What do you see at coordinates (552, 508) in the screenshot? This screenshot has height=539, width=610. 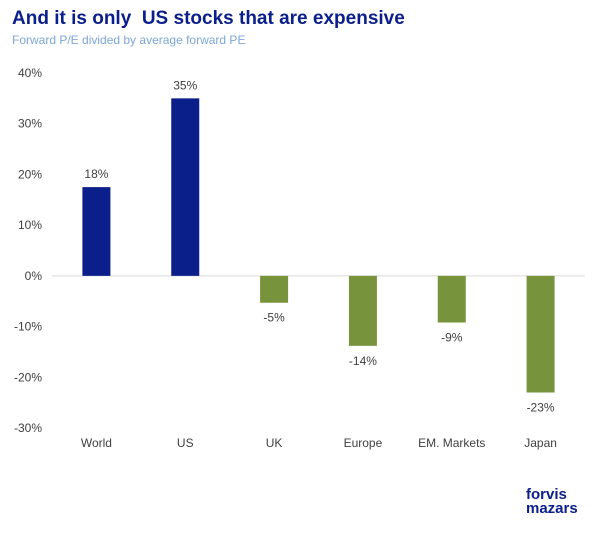 I see `logo-line-2: mazars` at bounding box center [552, 508].